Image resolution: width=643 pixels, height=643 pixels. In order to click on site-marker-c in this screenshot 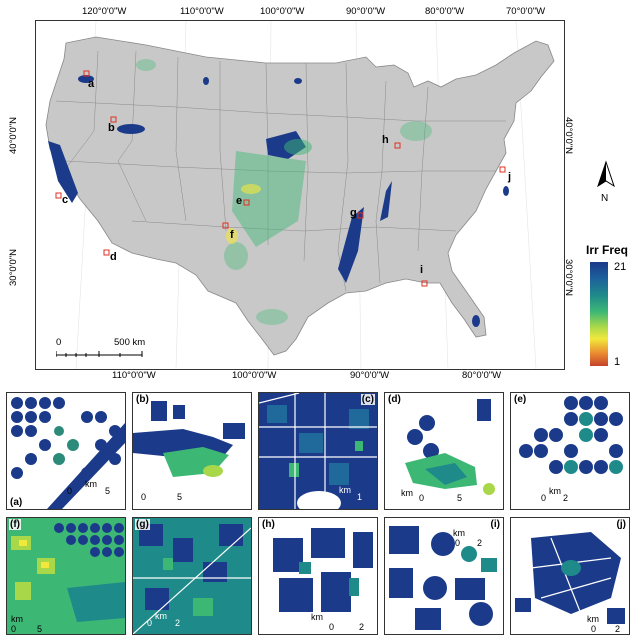, I will do `click(58, 195)`.